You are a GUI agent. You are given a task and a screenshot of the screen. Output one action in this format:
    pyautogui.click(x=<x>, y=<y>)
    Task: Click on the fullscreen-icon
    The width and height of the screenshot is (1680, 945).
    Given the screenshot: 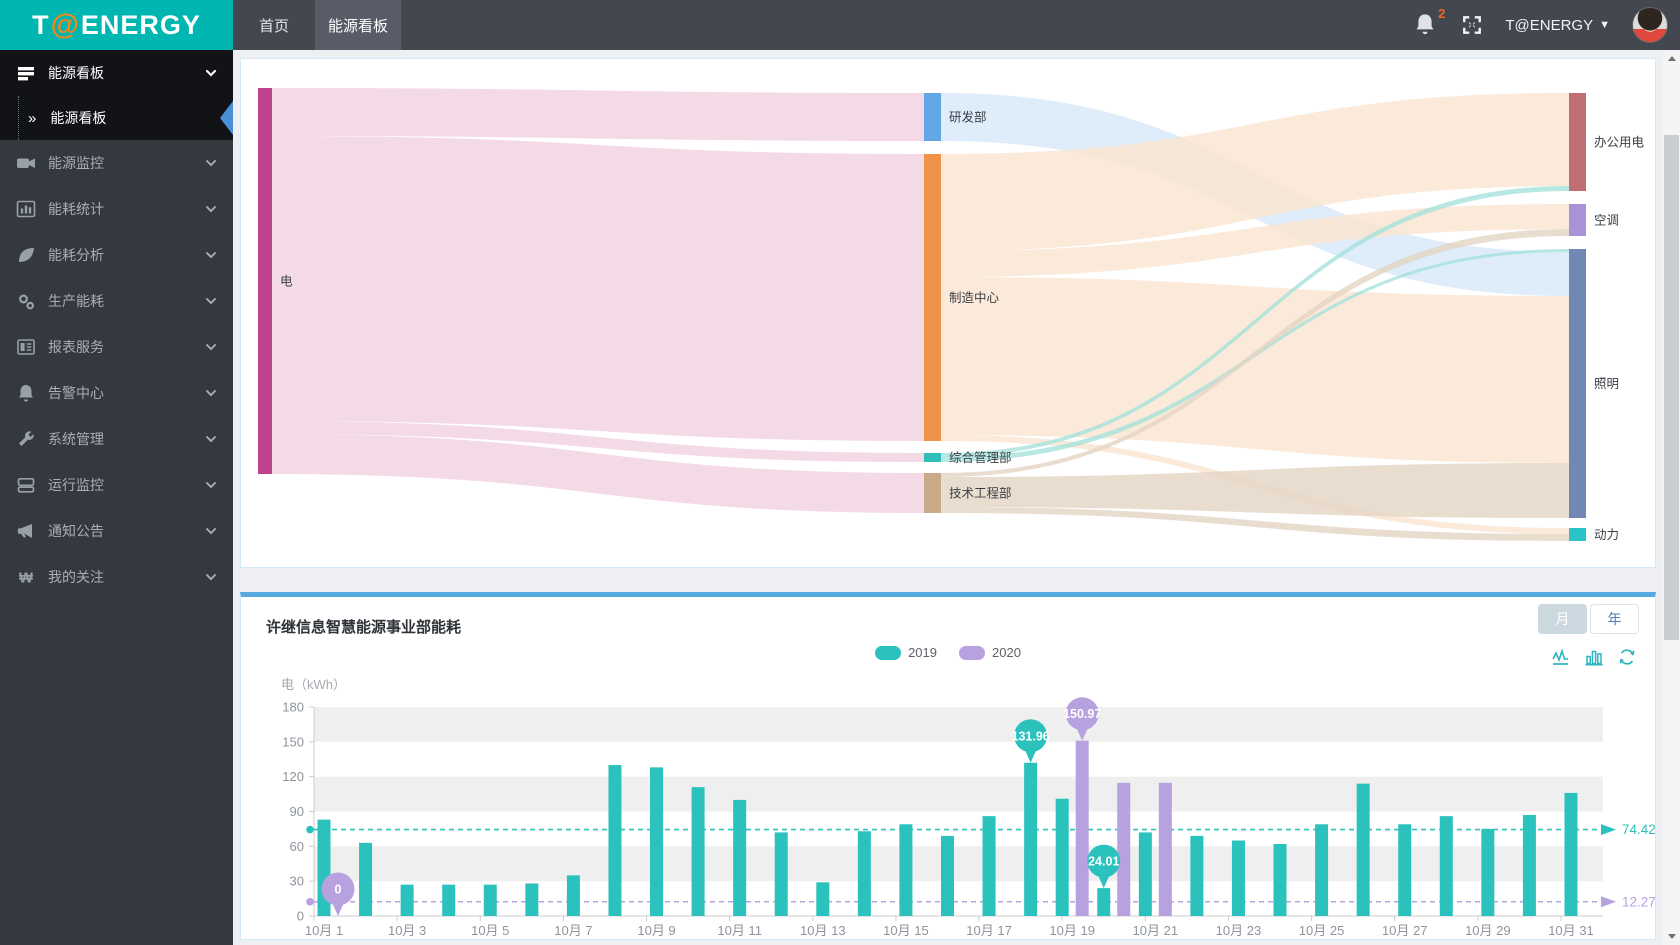 What is the action you would take?
    pyautogui.click(x=1472, y=25)
    